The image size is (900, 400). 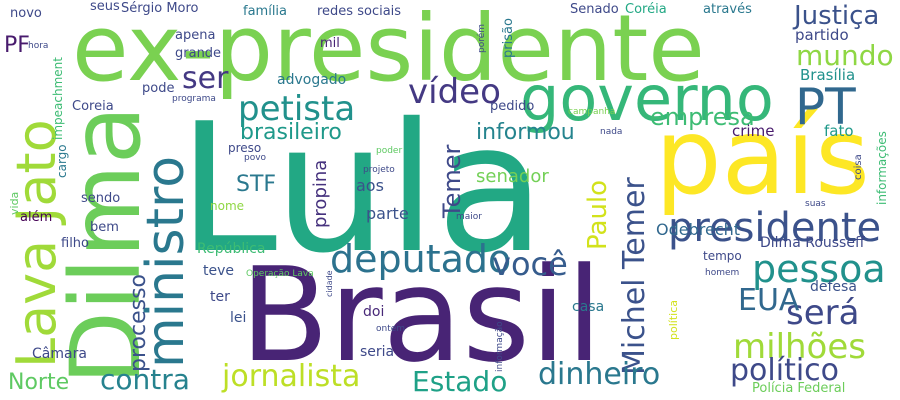 I want to click on word-novo: novo, so click(x=26, y=13).